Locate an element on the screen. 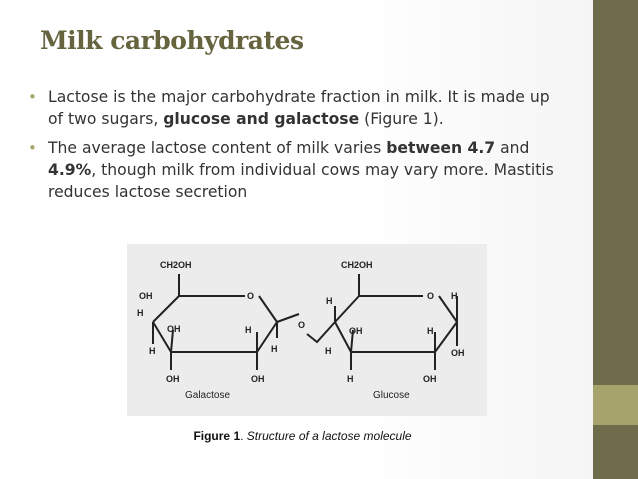  glycosidic-bond is located at coordinates (306, 328).